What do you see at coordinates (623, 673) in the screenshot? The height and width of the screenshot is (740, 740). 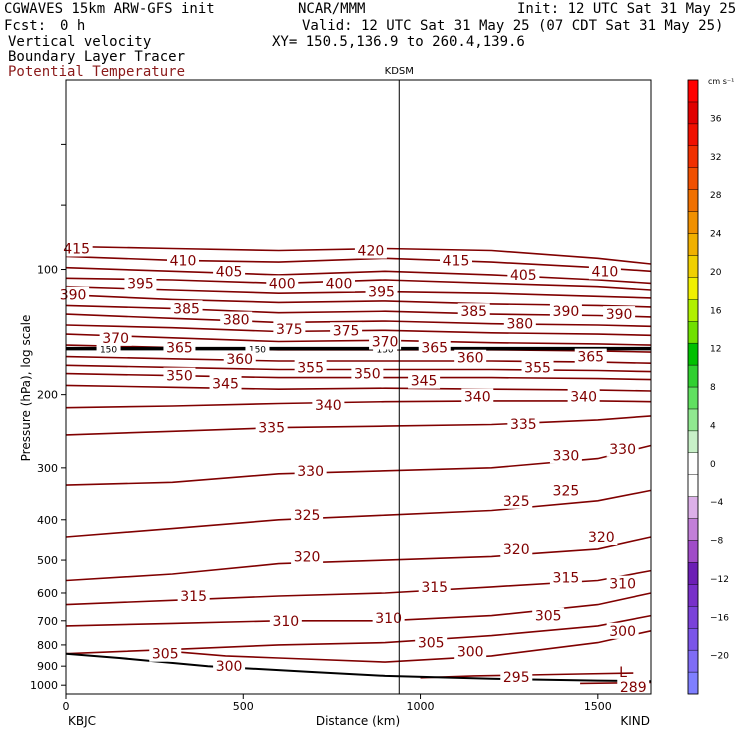 I see `low-marker: L` at bounding box center [623, 673].